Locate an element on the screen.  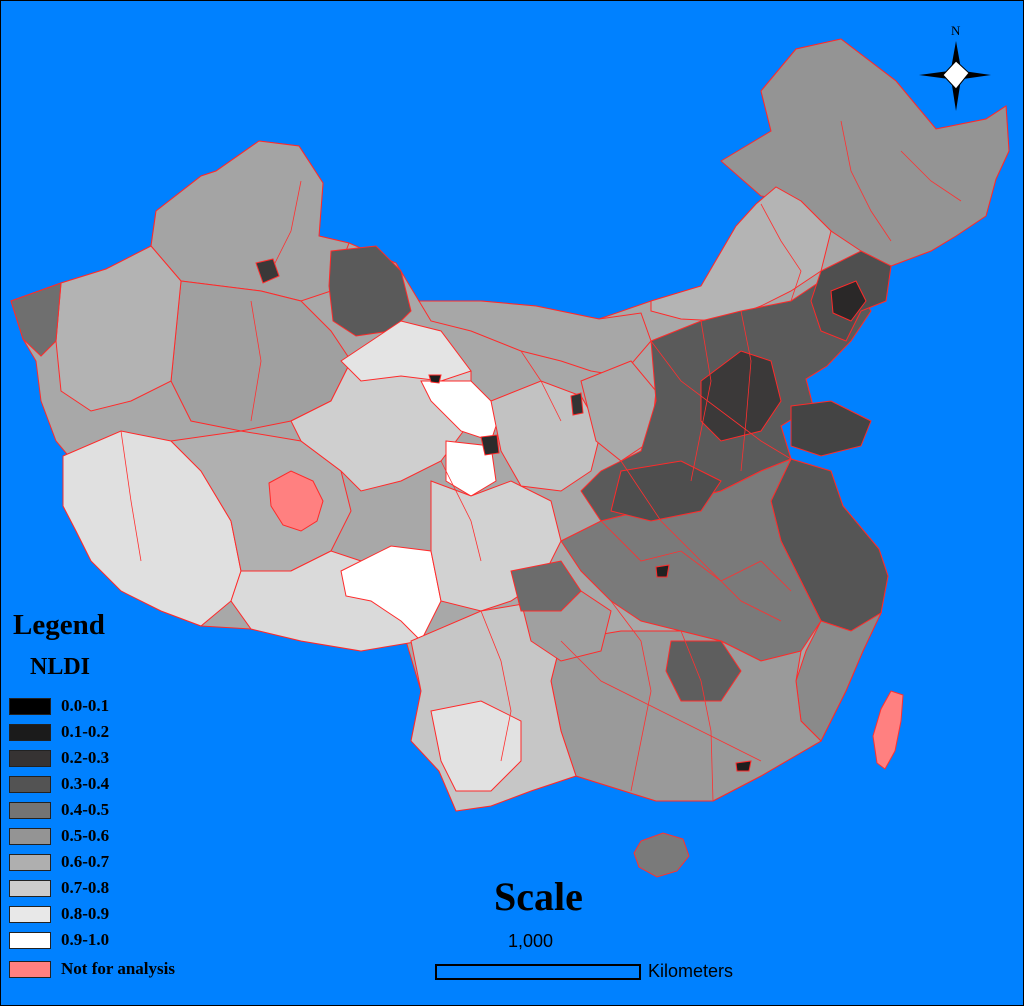
legend-item: 0.9-1.0 is located at coordinates (59, 940).